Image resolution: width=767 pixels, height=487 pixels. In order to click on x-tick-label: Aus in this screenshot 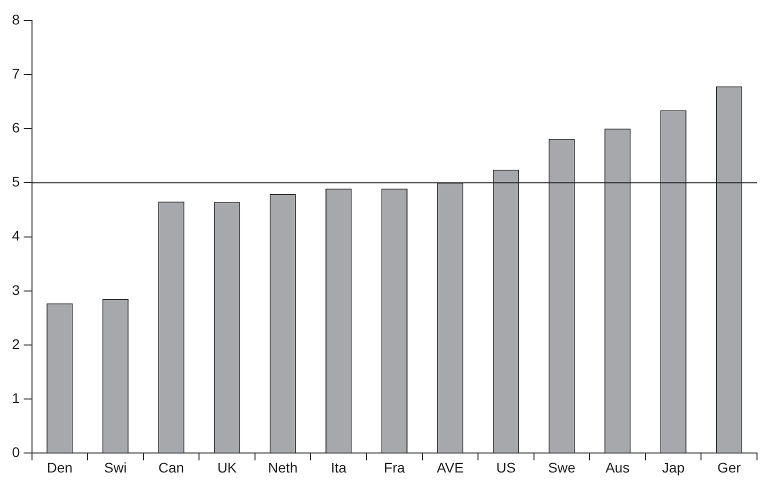, I will do `click(617, 467)`.